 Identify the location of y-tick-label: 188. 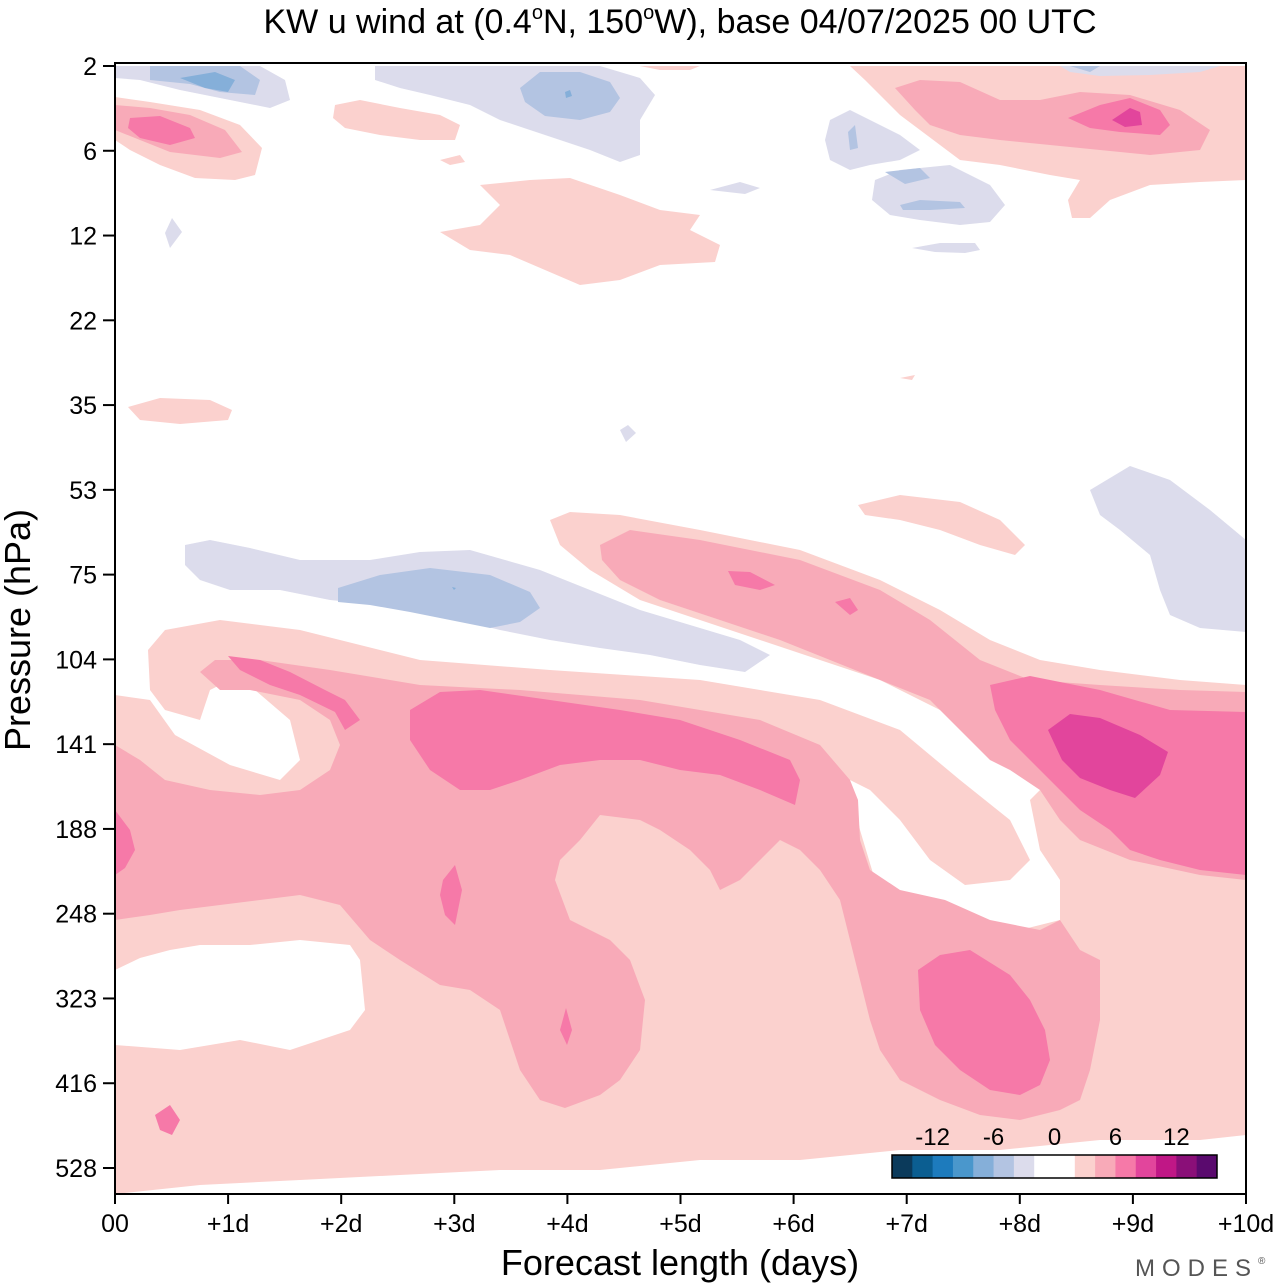
(76, 830).